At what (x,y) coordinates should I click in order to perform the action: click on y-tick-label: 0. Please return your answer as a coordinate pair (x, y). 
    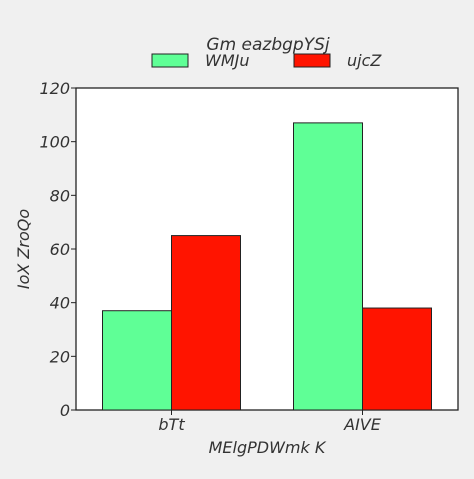
    Looking at the image, I should click on (65, 410).